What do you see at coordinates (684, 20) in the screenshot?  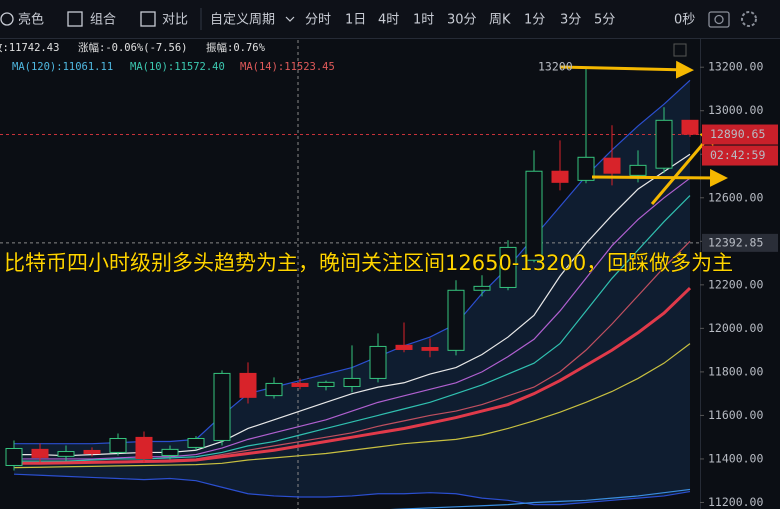 I see `refresh-timer: 0秒` at bounding box center [684, 20].